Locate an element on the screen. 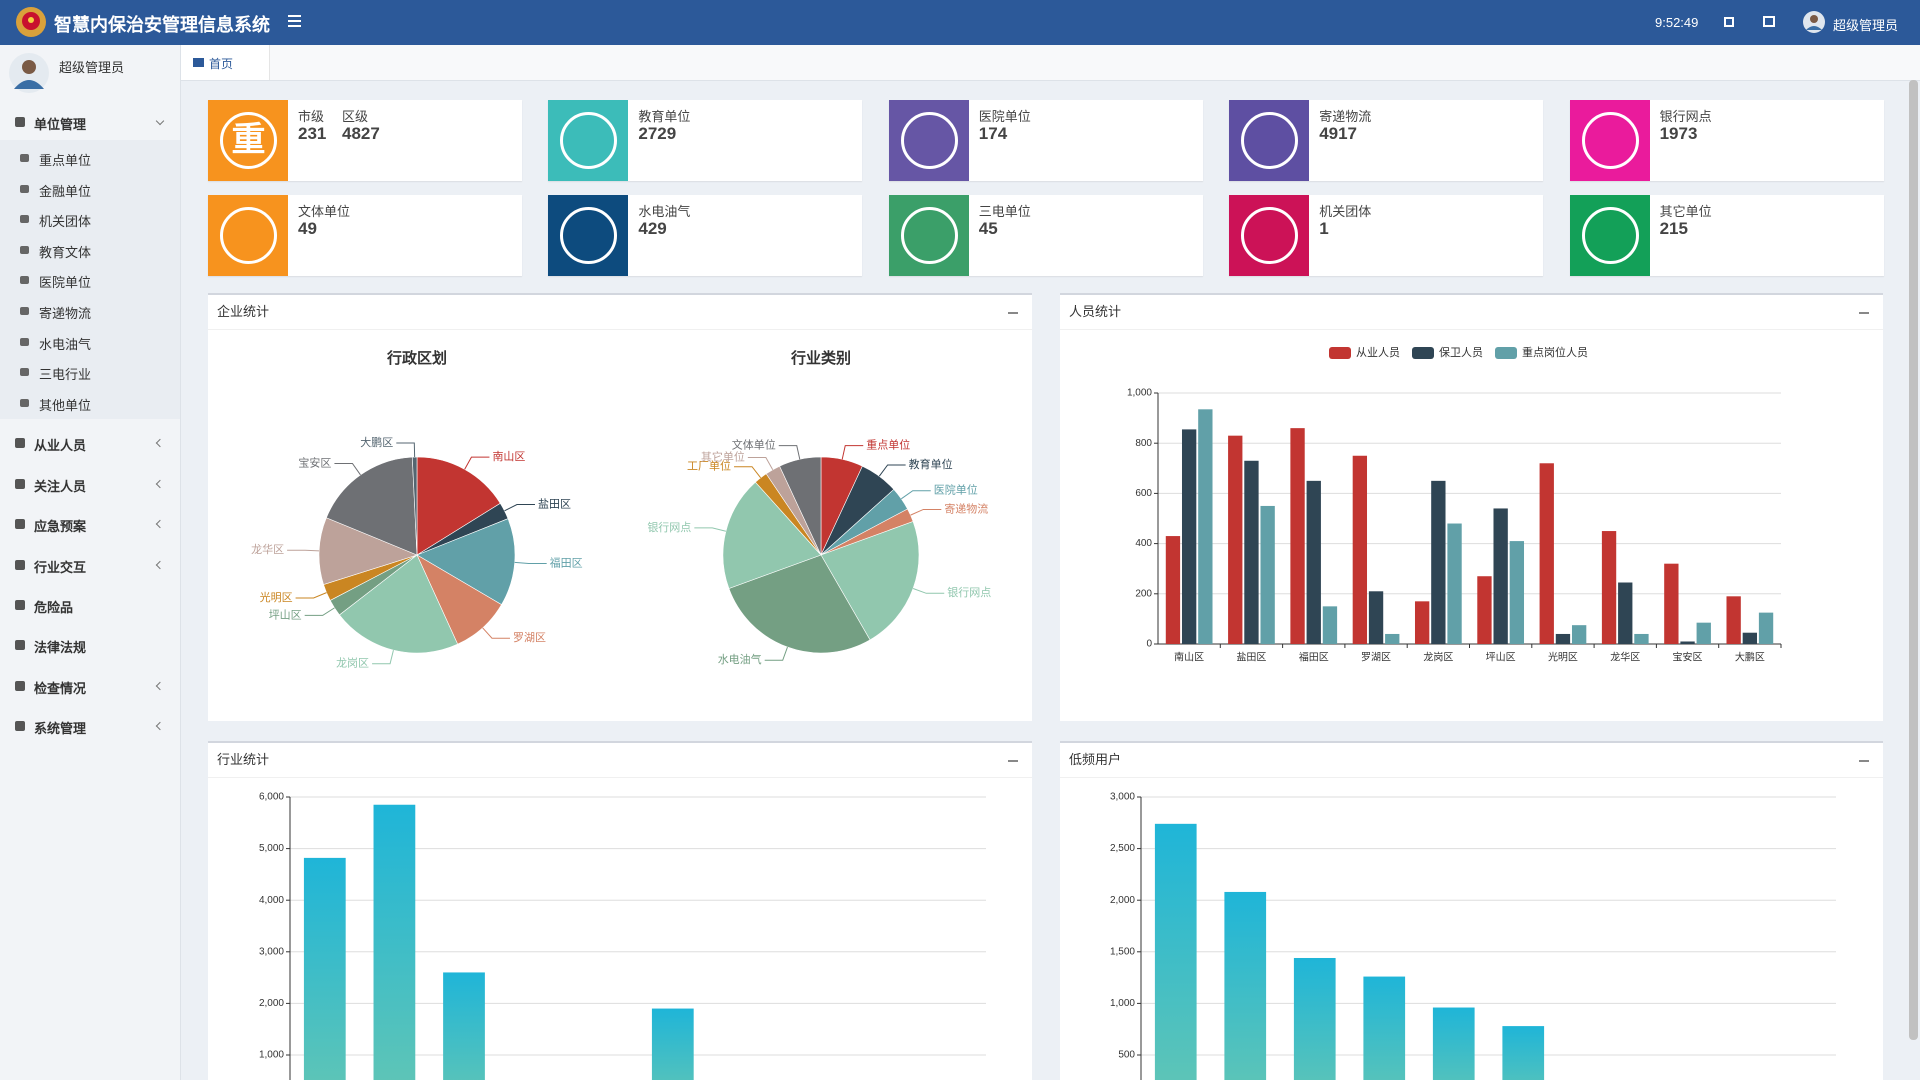 The height and width of the screenshot is (1080, 1920). menu-item: 行业交互 is located at coordinates (60, 567).